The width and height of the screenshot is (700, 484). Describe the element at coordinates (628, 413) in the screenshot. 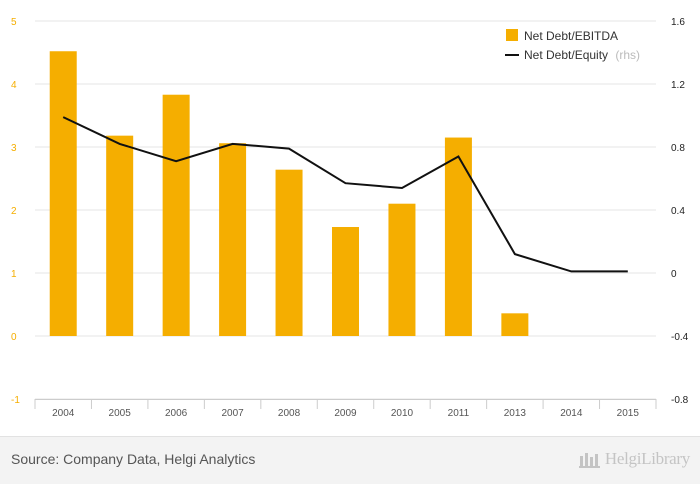

I see `x-tick-label: 2015` at that location.